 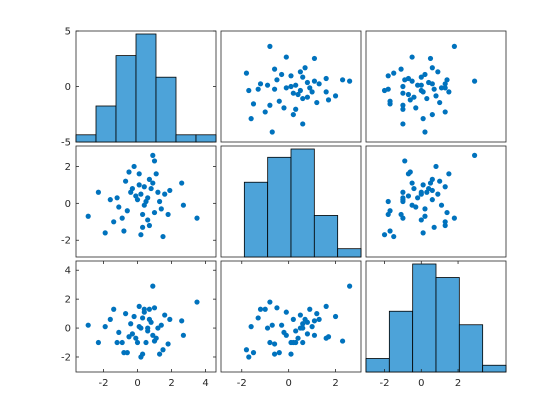 I want to click on panel-r3-c3, so click(x=436, y=316).